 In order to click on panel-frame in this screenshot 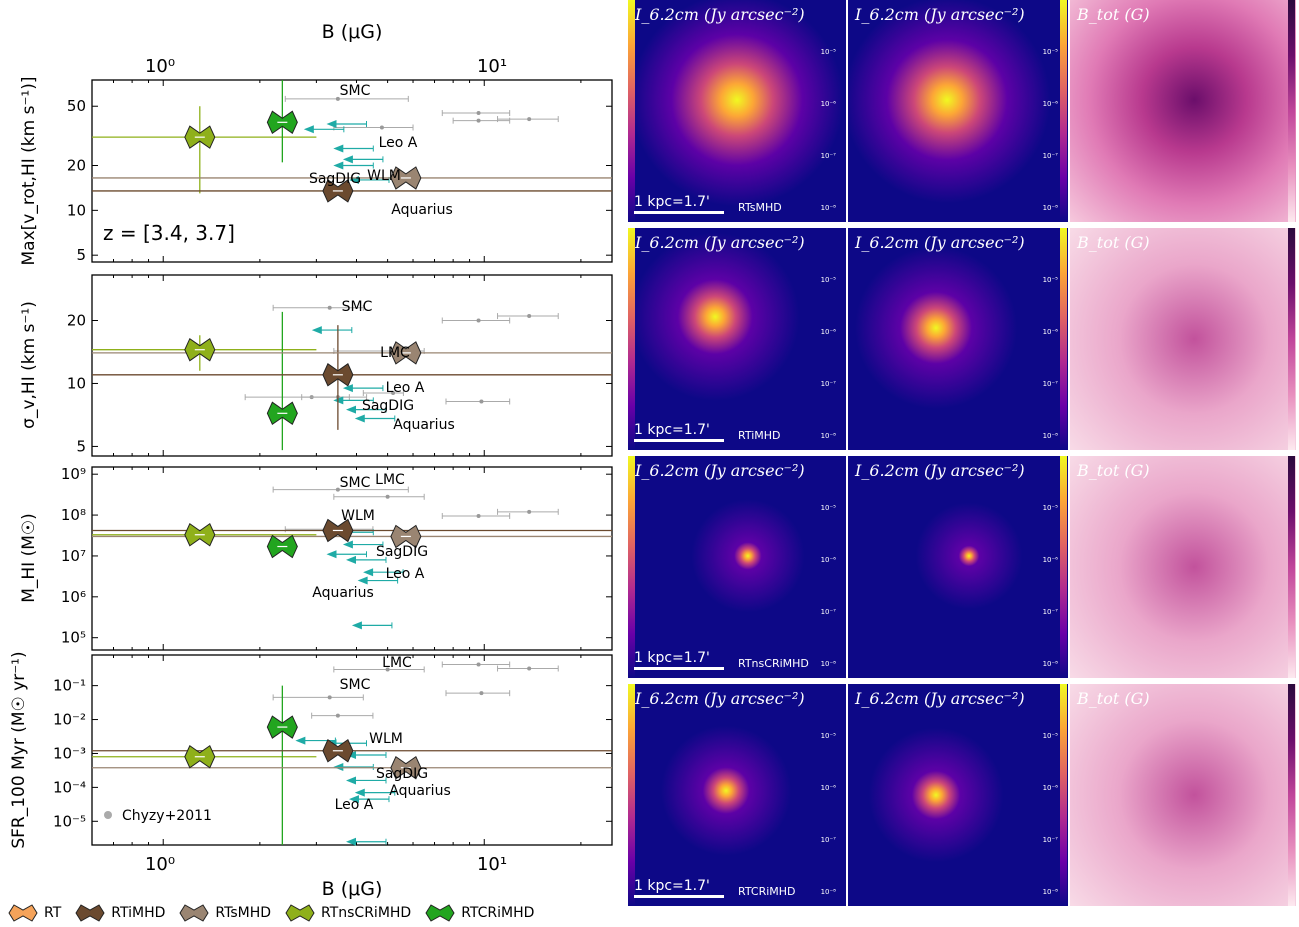, I will do `click(352, 171)`.